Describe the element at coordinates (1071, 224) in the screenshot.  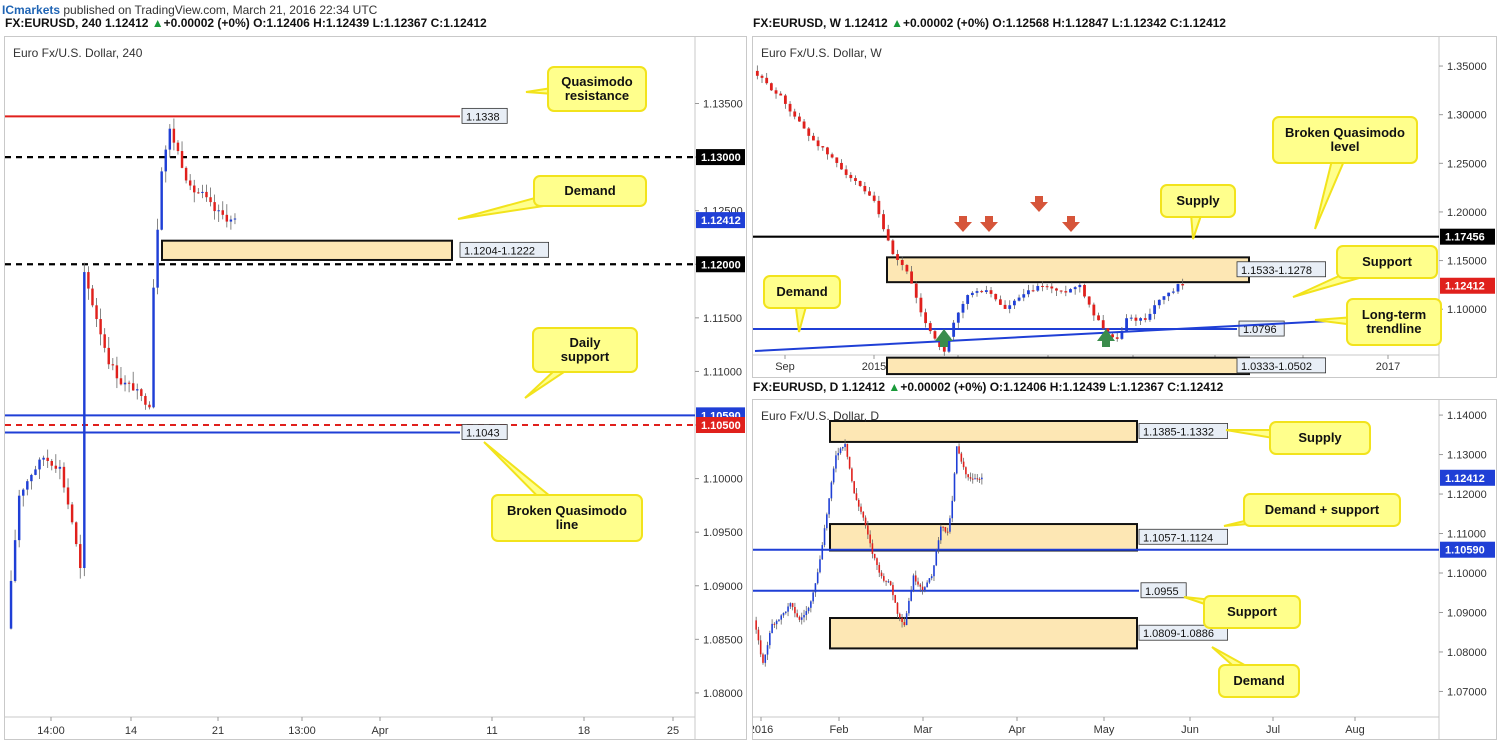
I see `red-arrow-icon` at that location.